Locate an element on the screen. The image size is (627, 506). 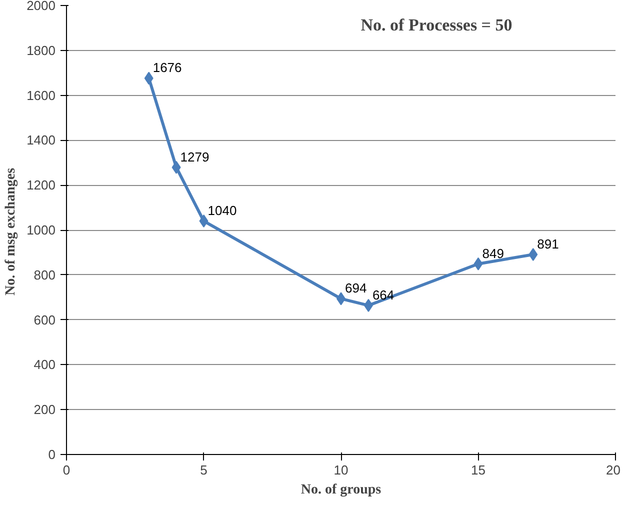
x-tick-label: 5 is located at coordinates (204, 470).